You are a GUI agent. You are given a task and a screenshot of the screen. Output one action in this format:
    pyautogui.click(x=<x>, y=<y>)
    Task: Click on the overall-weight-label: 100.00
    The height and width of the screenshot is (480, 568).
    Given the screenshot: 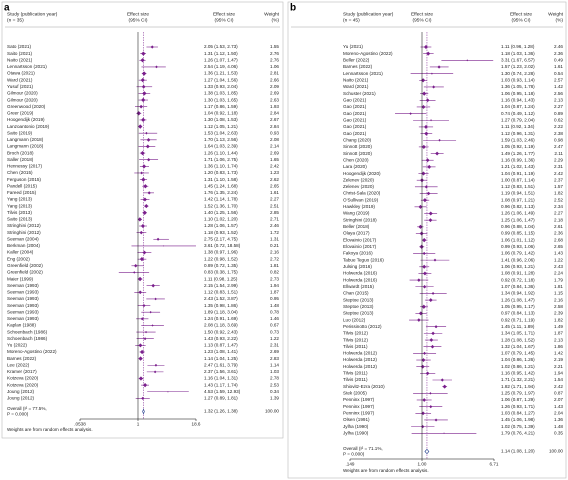 What is the action you would take?
    pyautogui.click(x=272, y=411)
    